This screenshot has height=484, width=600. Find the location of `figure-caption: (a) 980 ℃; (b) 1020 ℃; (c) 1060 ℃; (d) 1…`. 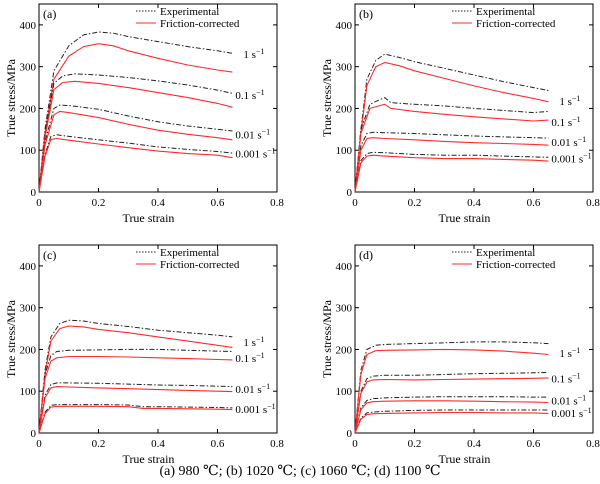

figure-caption: (a) 980 ℃; (b) 1020 ℃; (c) 1060 ℃; (d) 1… is located at coordinates (300, 471).